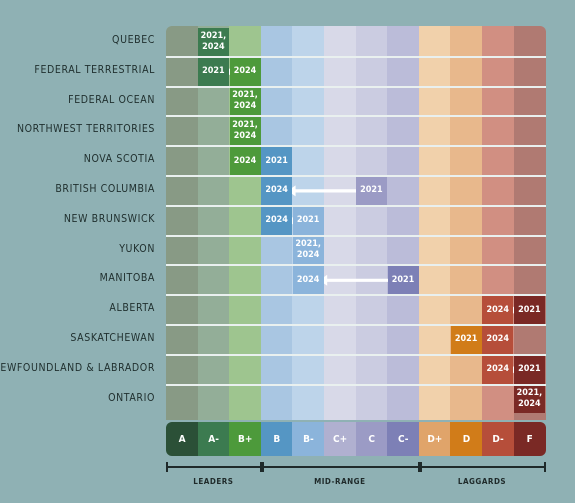 This screenshot has height=503, width=575. What do you see at coordinates (94, 69) in the screenshot?
I see `row-label: FEDERAL TERRESTRIAL` at bounding box center [94, 69].